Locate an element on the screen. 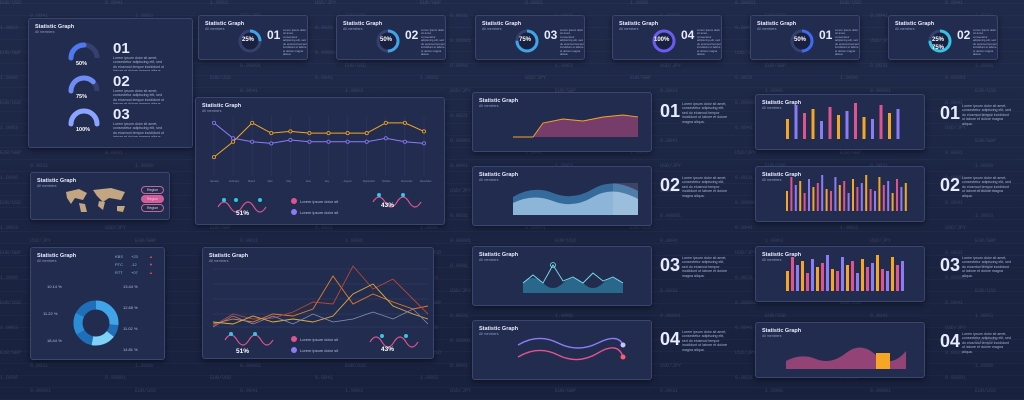 Image resolution: width=1024 pixels, height=400 pixels. ticker-symbol: RTT is located at coordinates (119, 272).